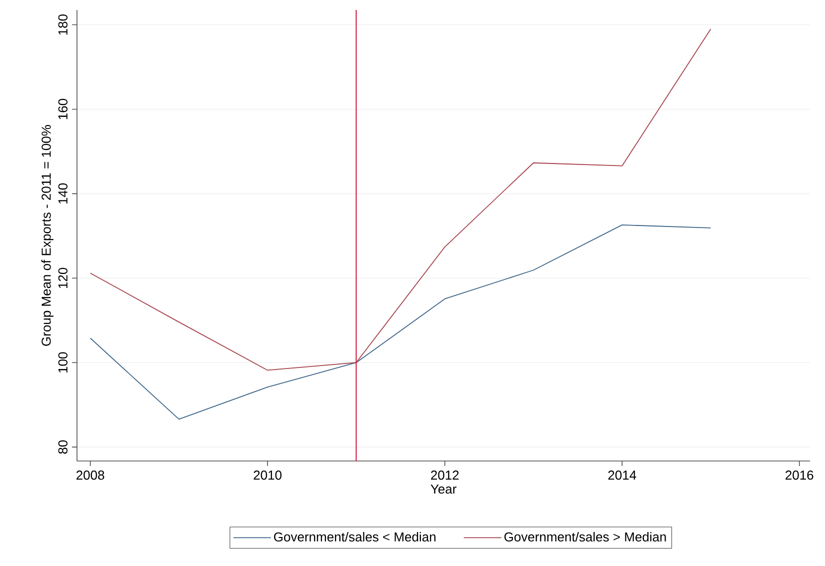  What do you see at coordinates (63, 278) in the screenshot?
I see `y-tick-label: 120` at bounding box center [63, 278].